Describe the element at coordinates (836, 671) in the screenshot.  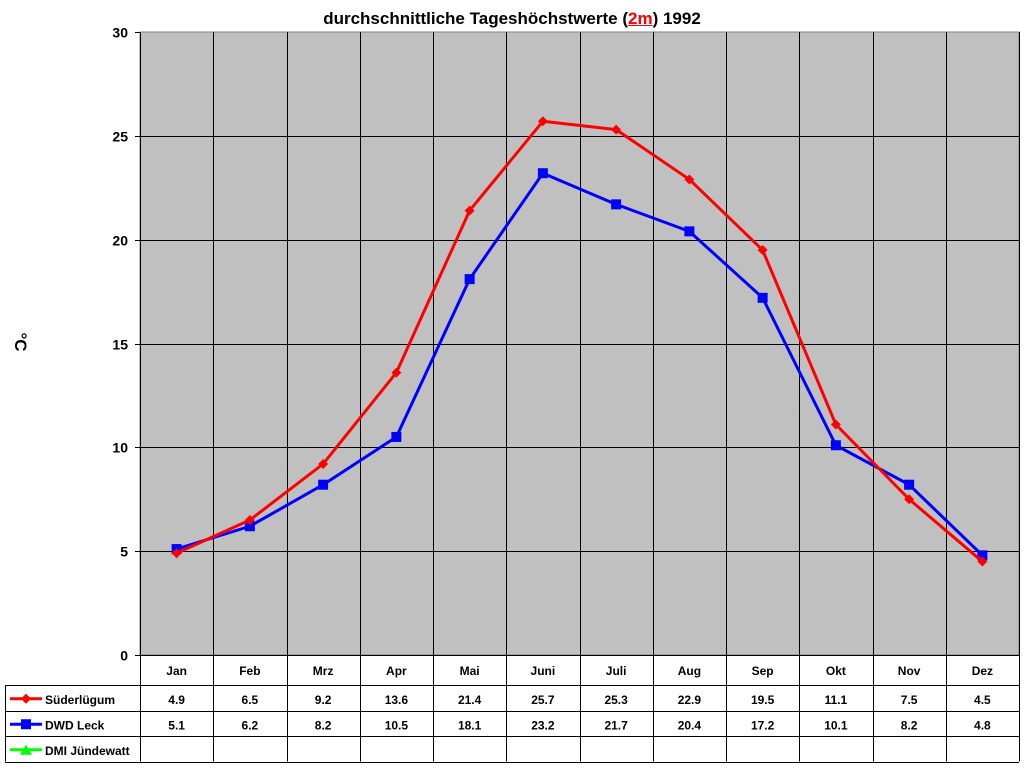
I see `x-category-label: Okt` at that location.